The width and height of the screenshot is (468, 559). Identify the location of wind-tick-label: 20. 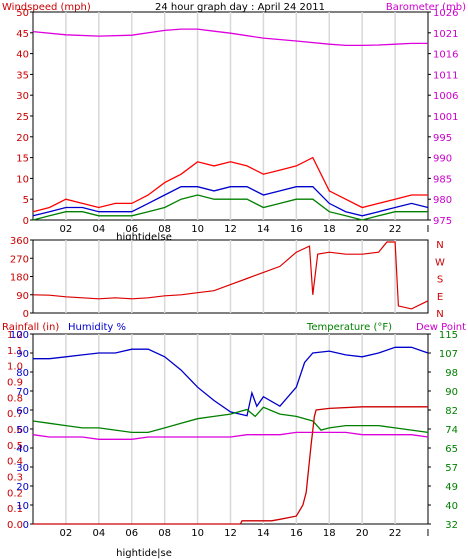
(22, 138).